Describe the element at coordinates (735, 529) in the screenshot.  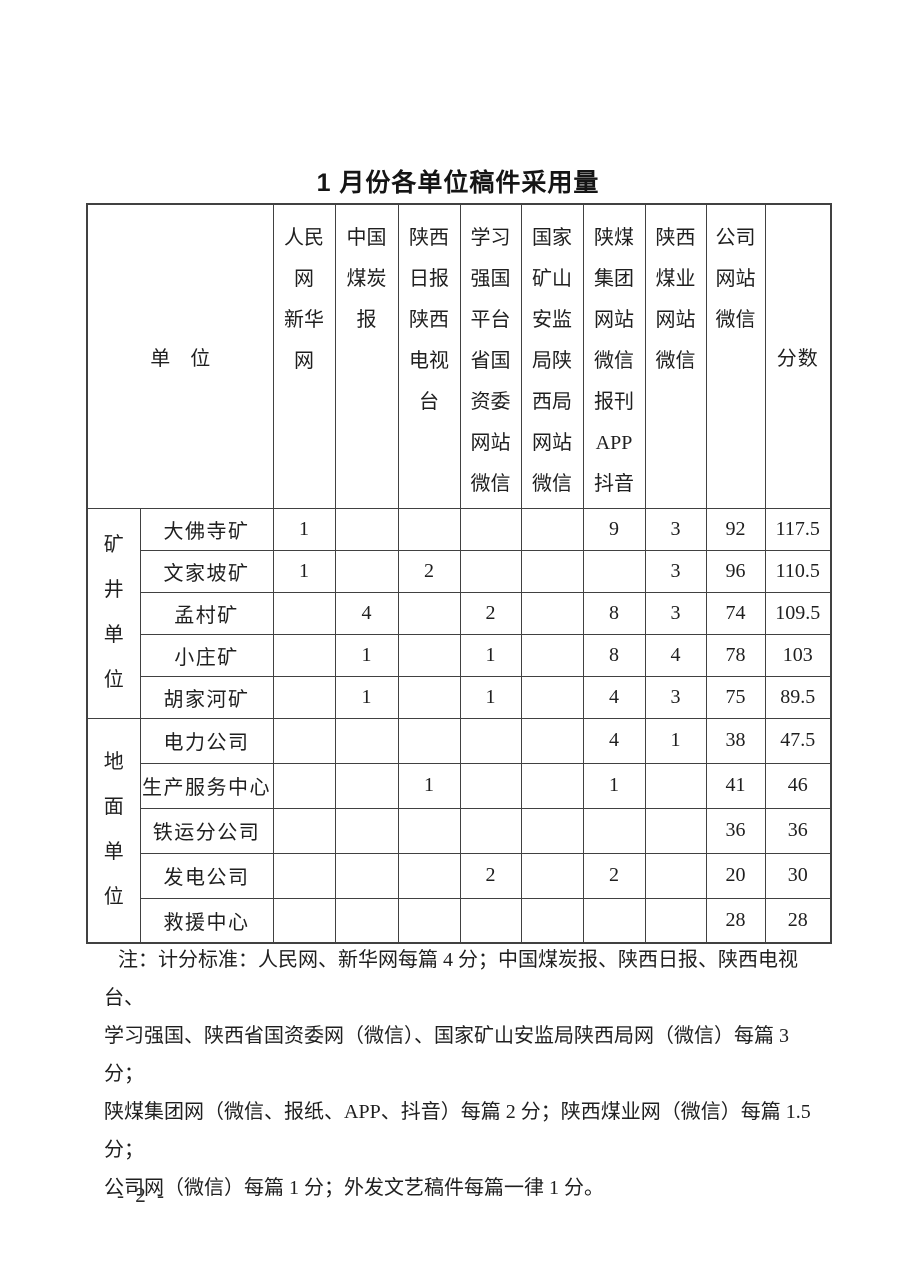
I see `value-cell: 92` at that location.